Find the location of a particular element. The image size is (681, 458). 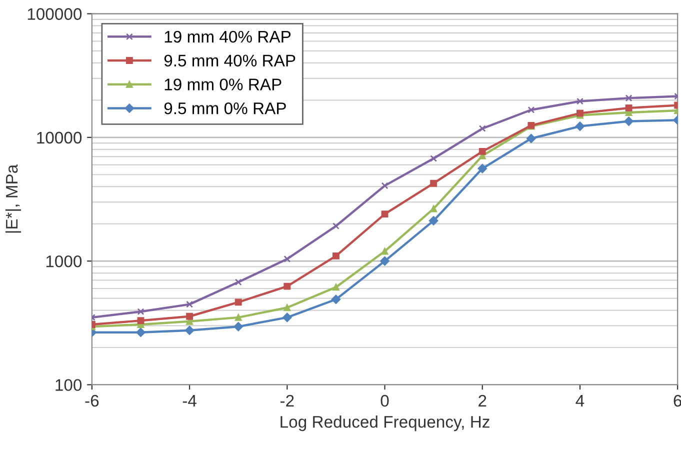

y-tick-label: 100 is located at coordinates (69, 385).